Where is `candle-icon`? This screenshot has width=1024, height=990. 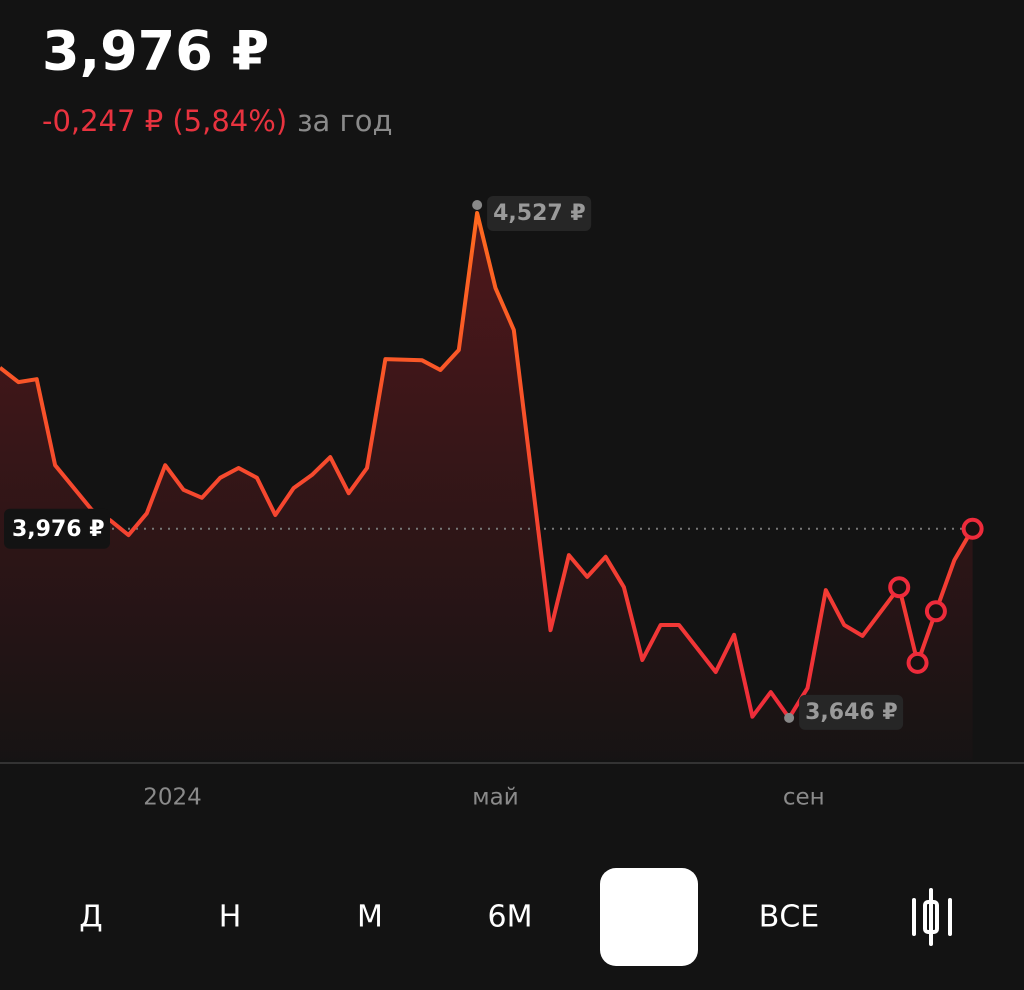 candle-icon is located at coordinates (932, 917).